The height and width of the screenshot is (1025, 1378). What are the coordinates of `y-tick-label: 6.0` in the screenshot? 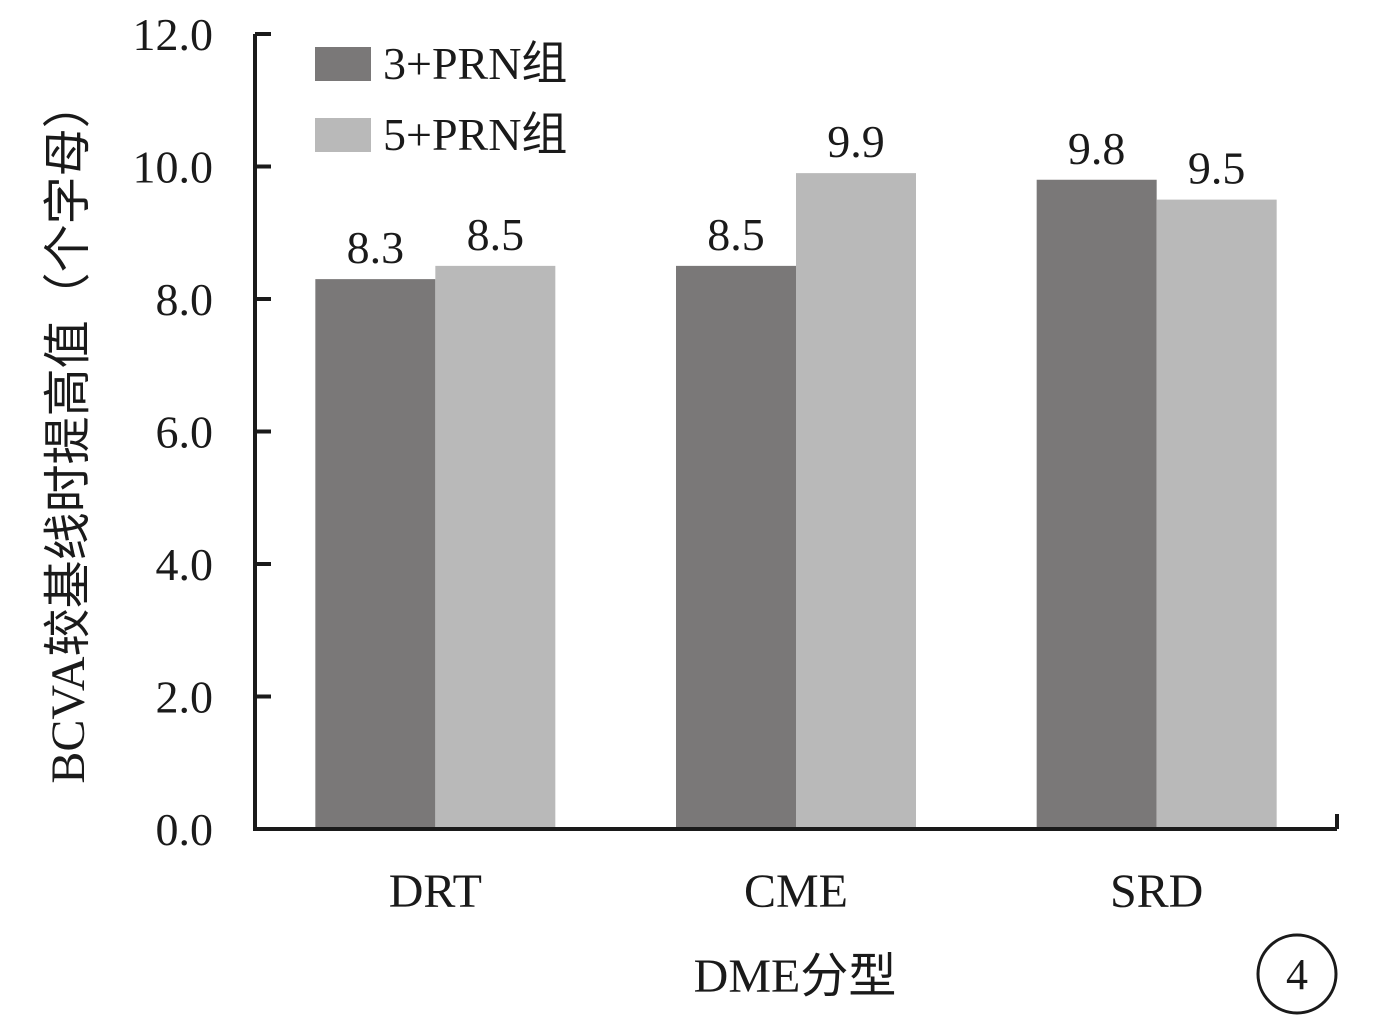 It's located at (185, 432).